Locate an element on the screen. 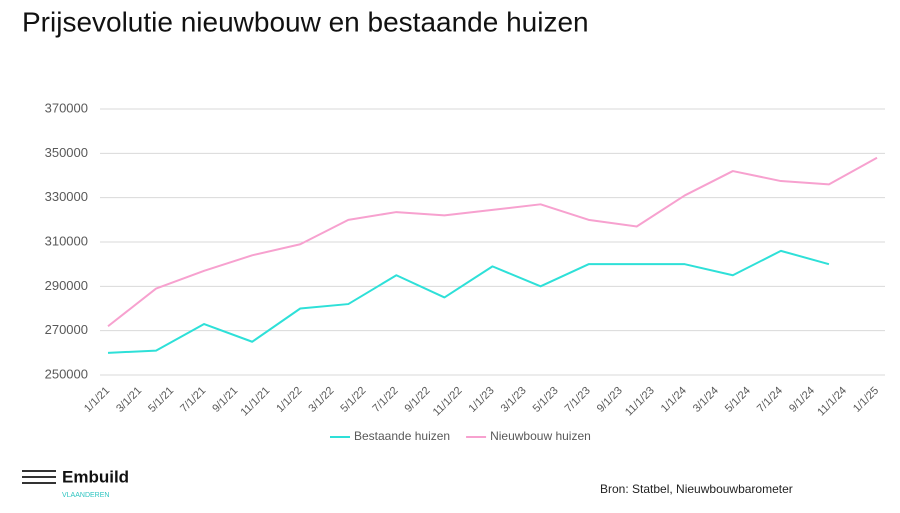  y-tick-label: 350000 is located at coordinates (66, 152).